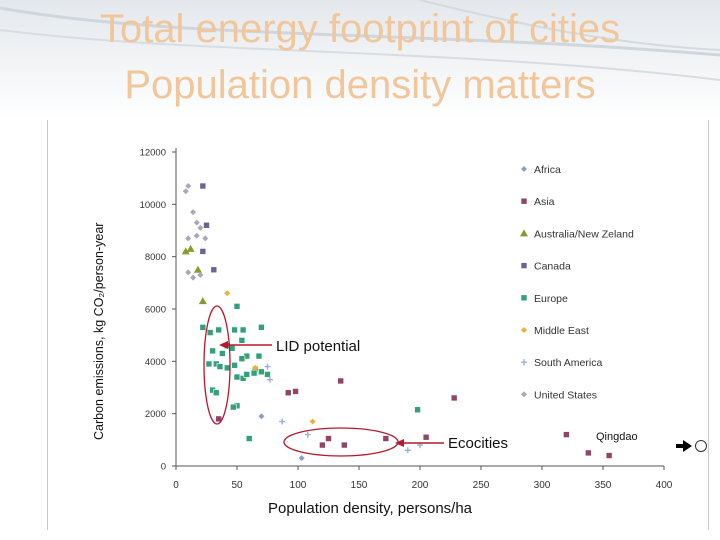 The width and height of the screenshot is (720, 540). What do you see at coordinates (155, 414) in the screenshot?
I see `y-tick-label: 2000` at bounding box center [155, 414].